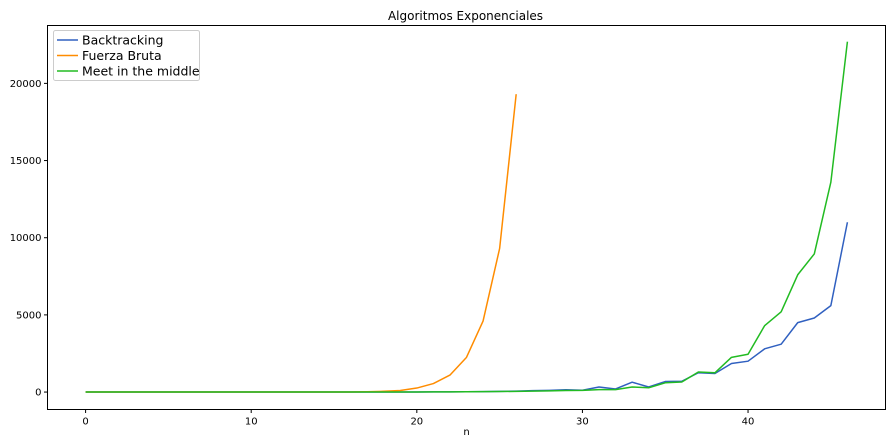  I want to click on y-tick-label: 0, so click(38, 393).